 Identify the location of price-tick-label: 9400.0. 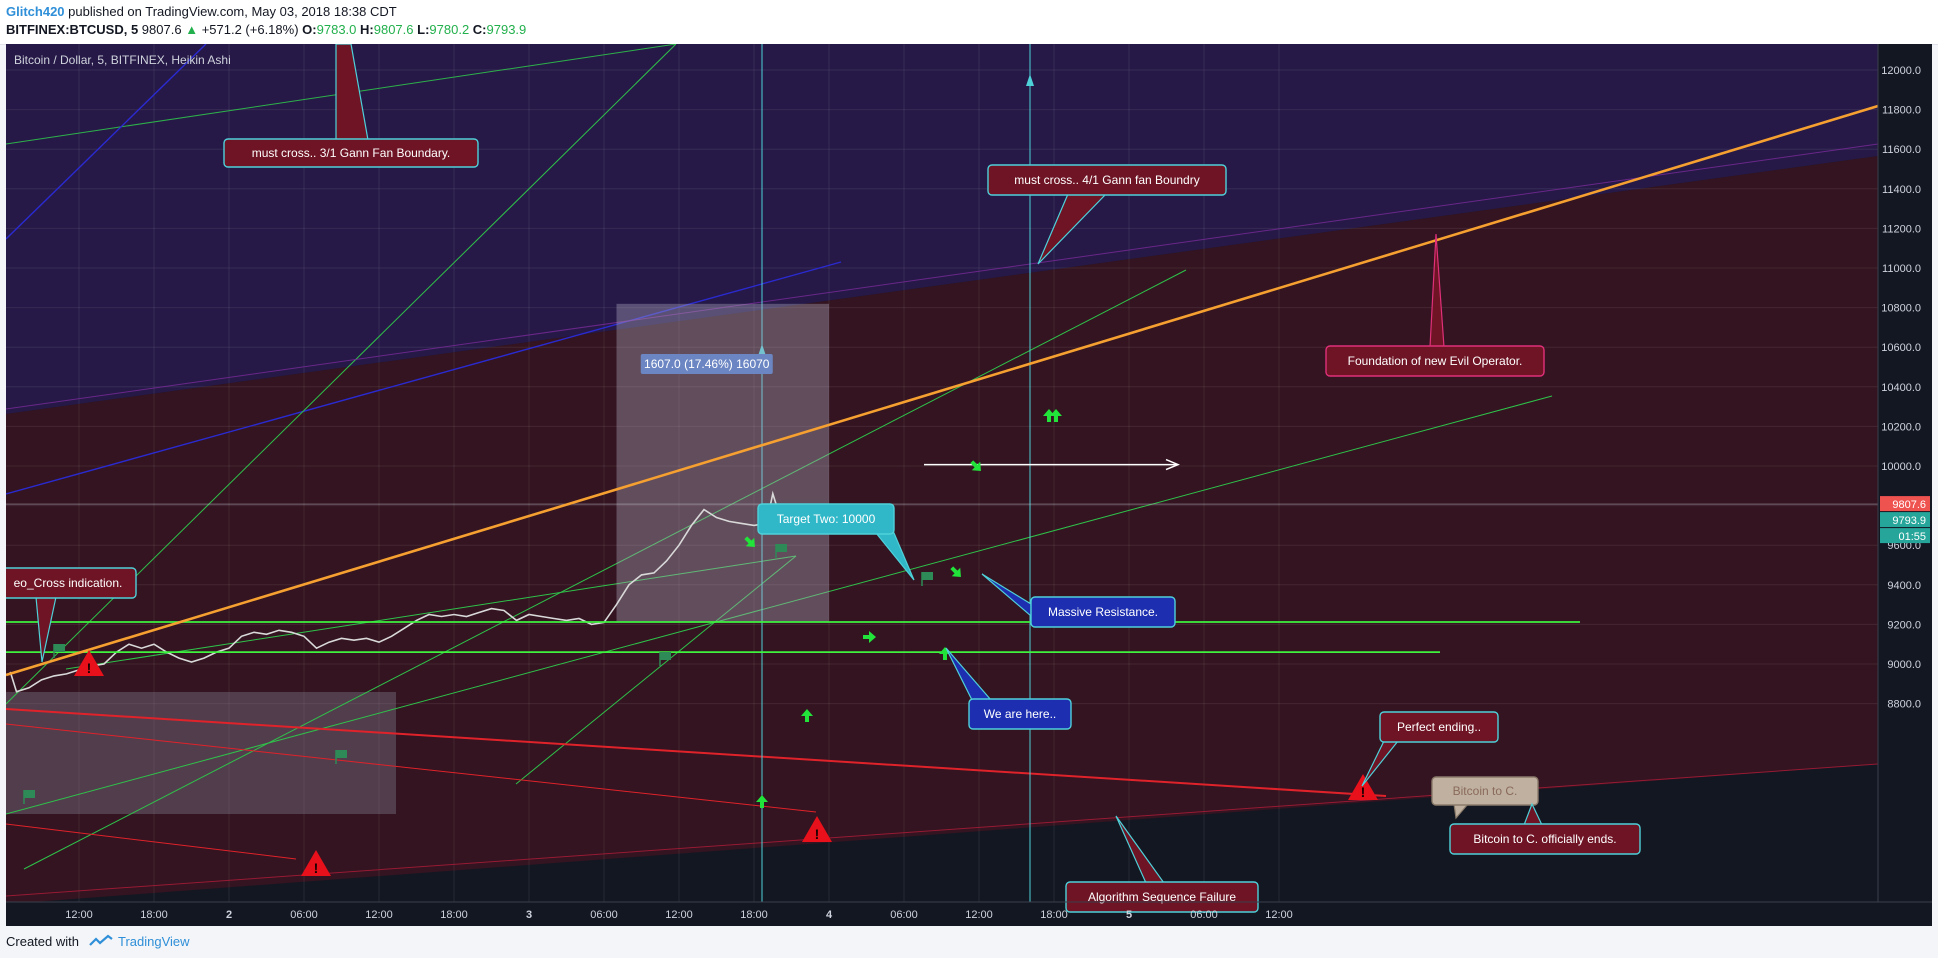
(1904, 586).